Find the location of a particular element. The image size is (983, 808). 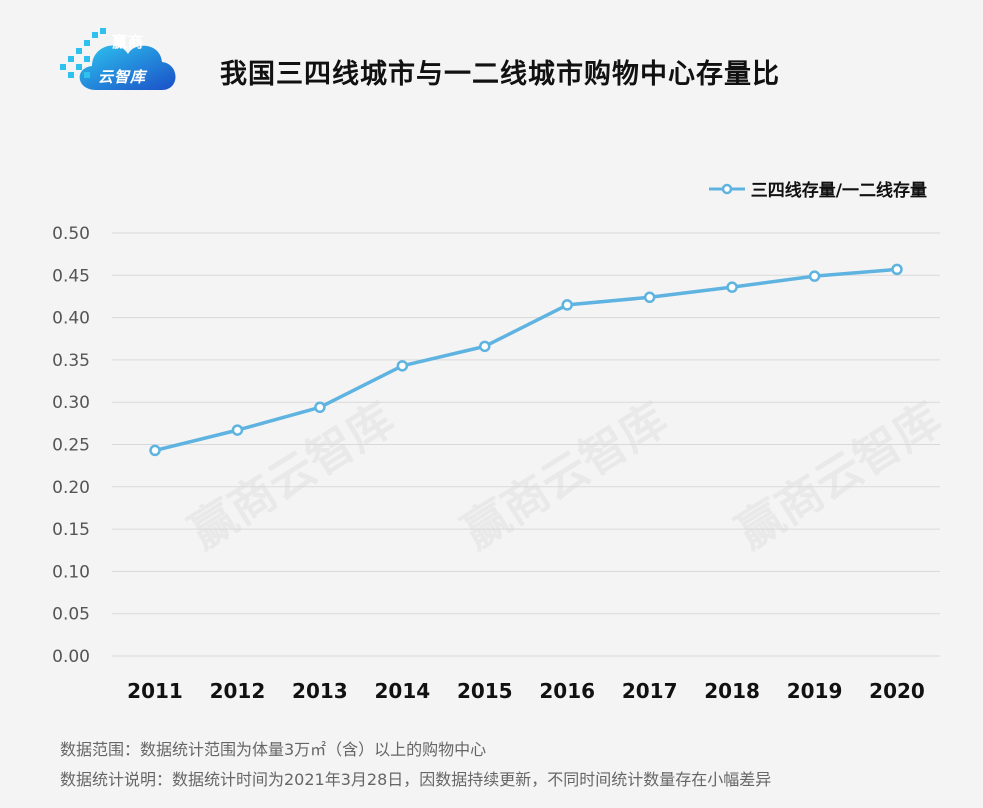

y-tick-label: 0.10 is located at coordinates (71, 572).